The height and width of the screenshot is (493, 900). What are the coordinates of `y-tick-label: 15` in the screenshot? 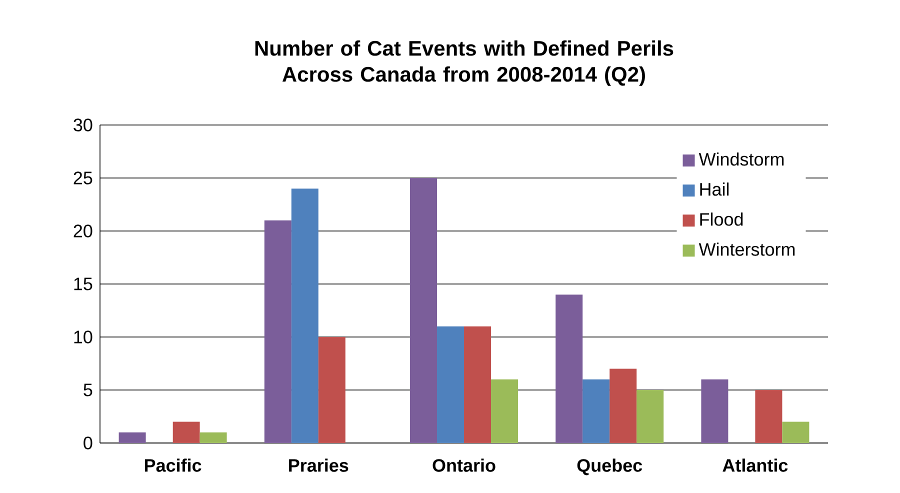 It's located at (83, 284).